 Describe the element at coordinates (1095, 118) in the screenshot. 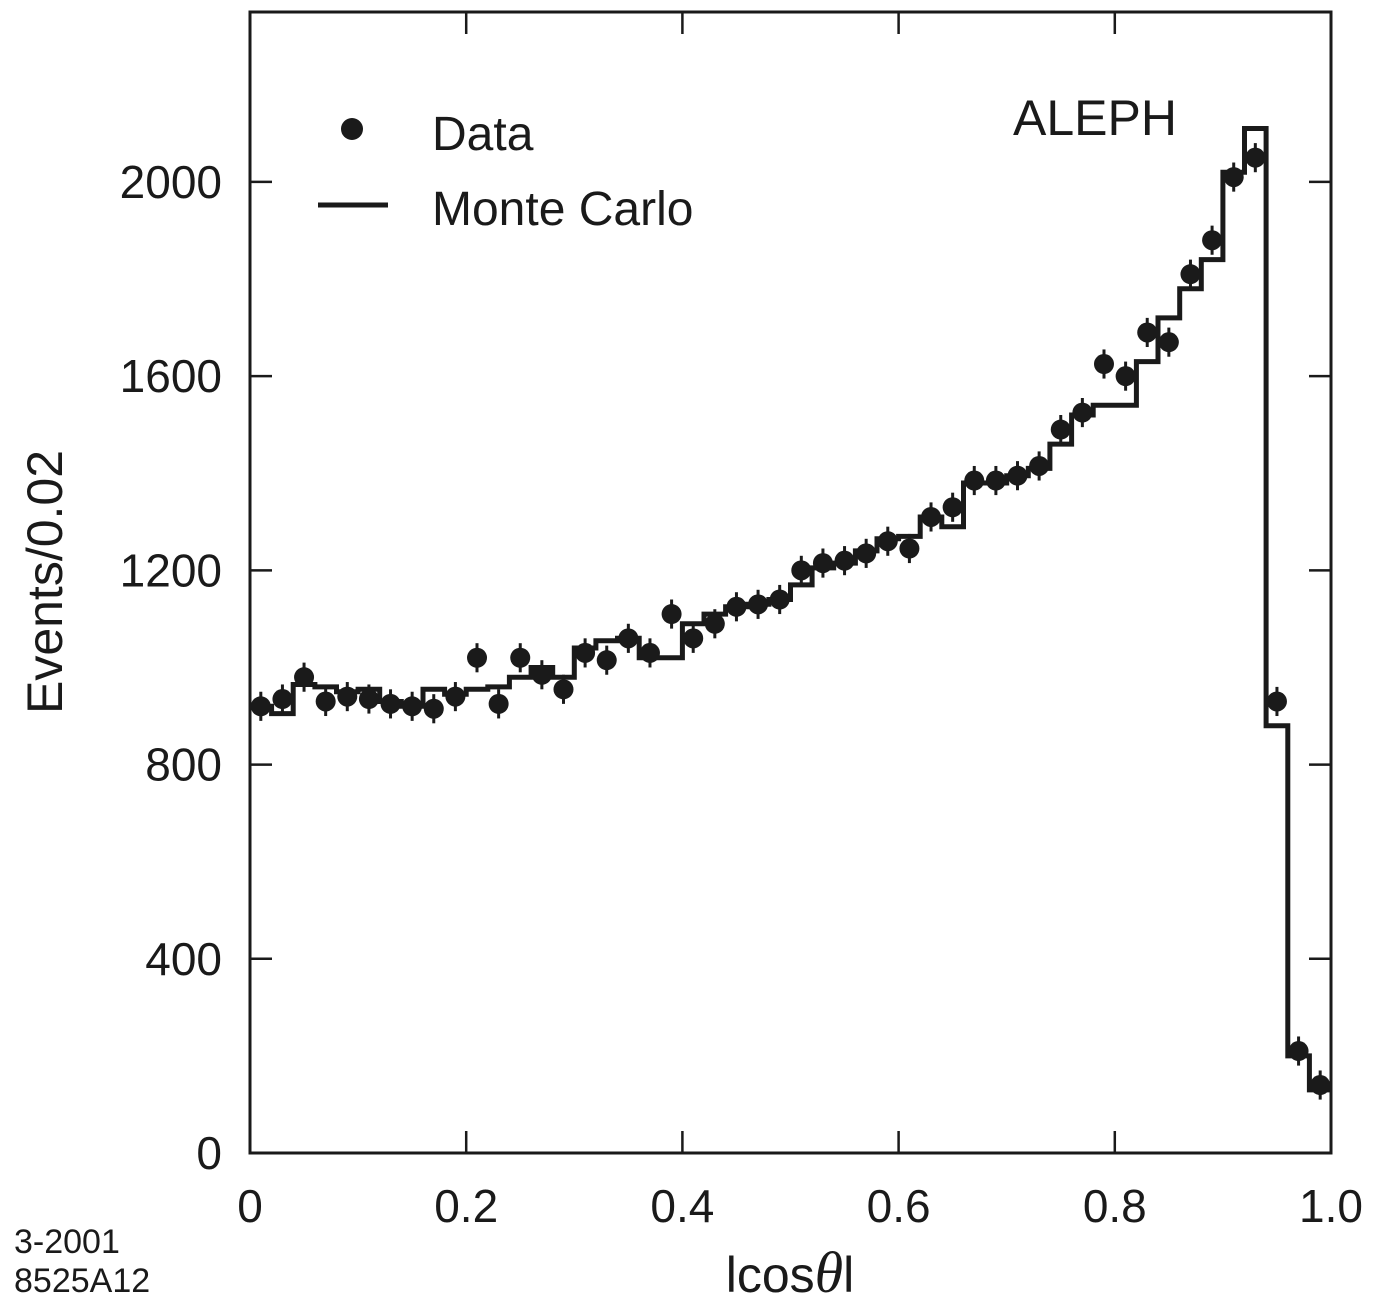

I see `experiment-label: ALEPH` at that location.